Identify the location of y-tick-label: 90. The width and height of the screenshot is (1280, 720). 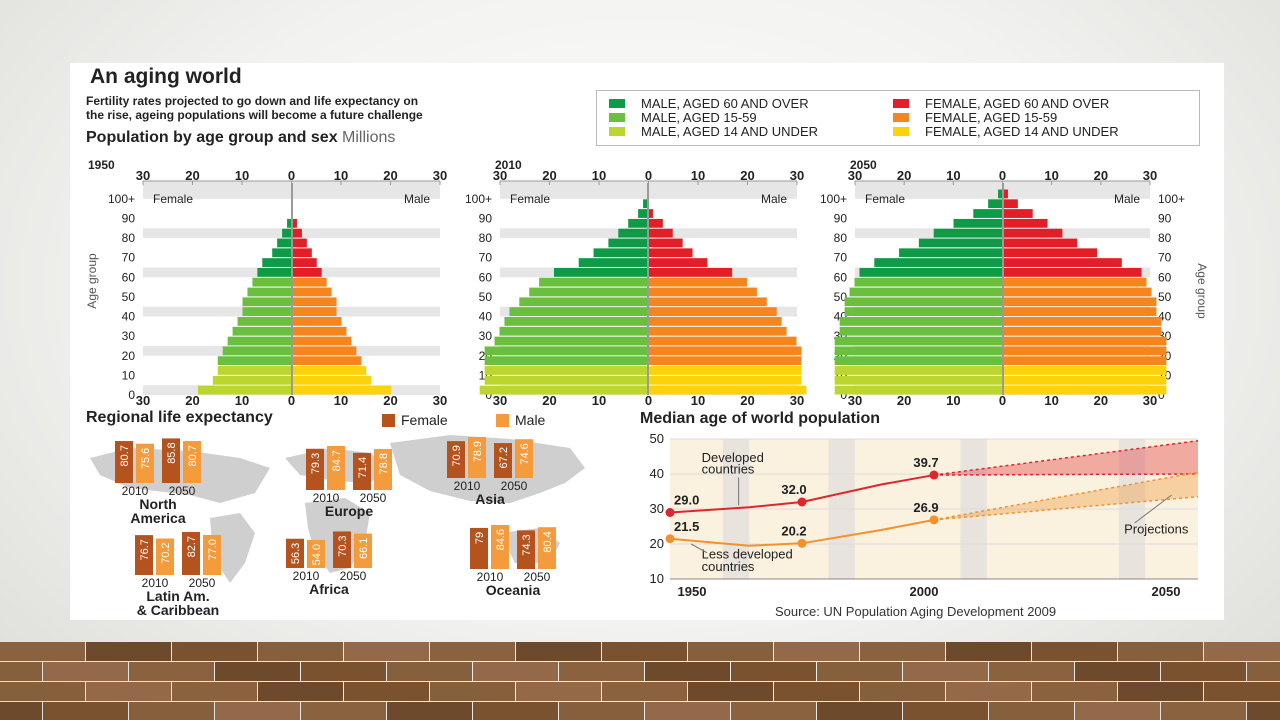
(129, 218).